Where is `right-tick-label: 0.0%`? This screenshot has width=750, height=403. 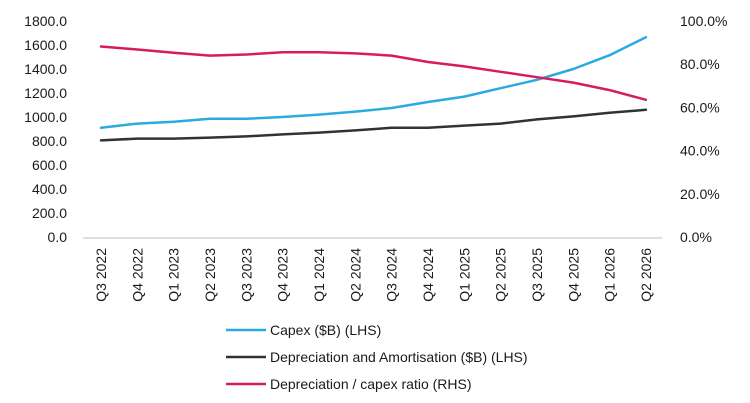 right-tick-label: 0.0% is located at coordinates (696, 237).